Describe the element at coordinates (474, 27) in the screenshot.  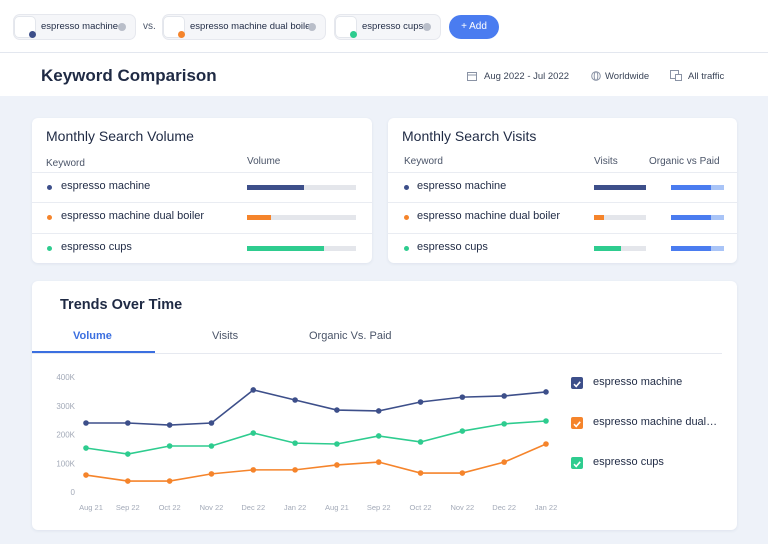
I see `add-button: + Add` at that location.